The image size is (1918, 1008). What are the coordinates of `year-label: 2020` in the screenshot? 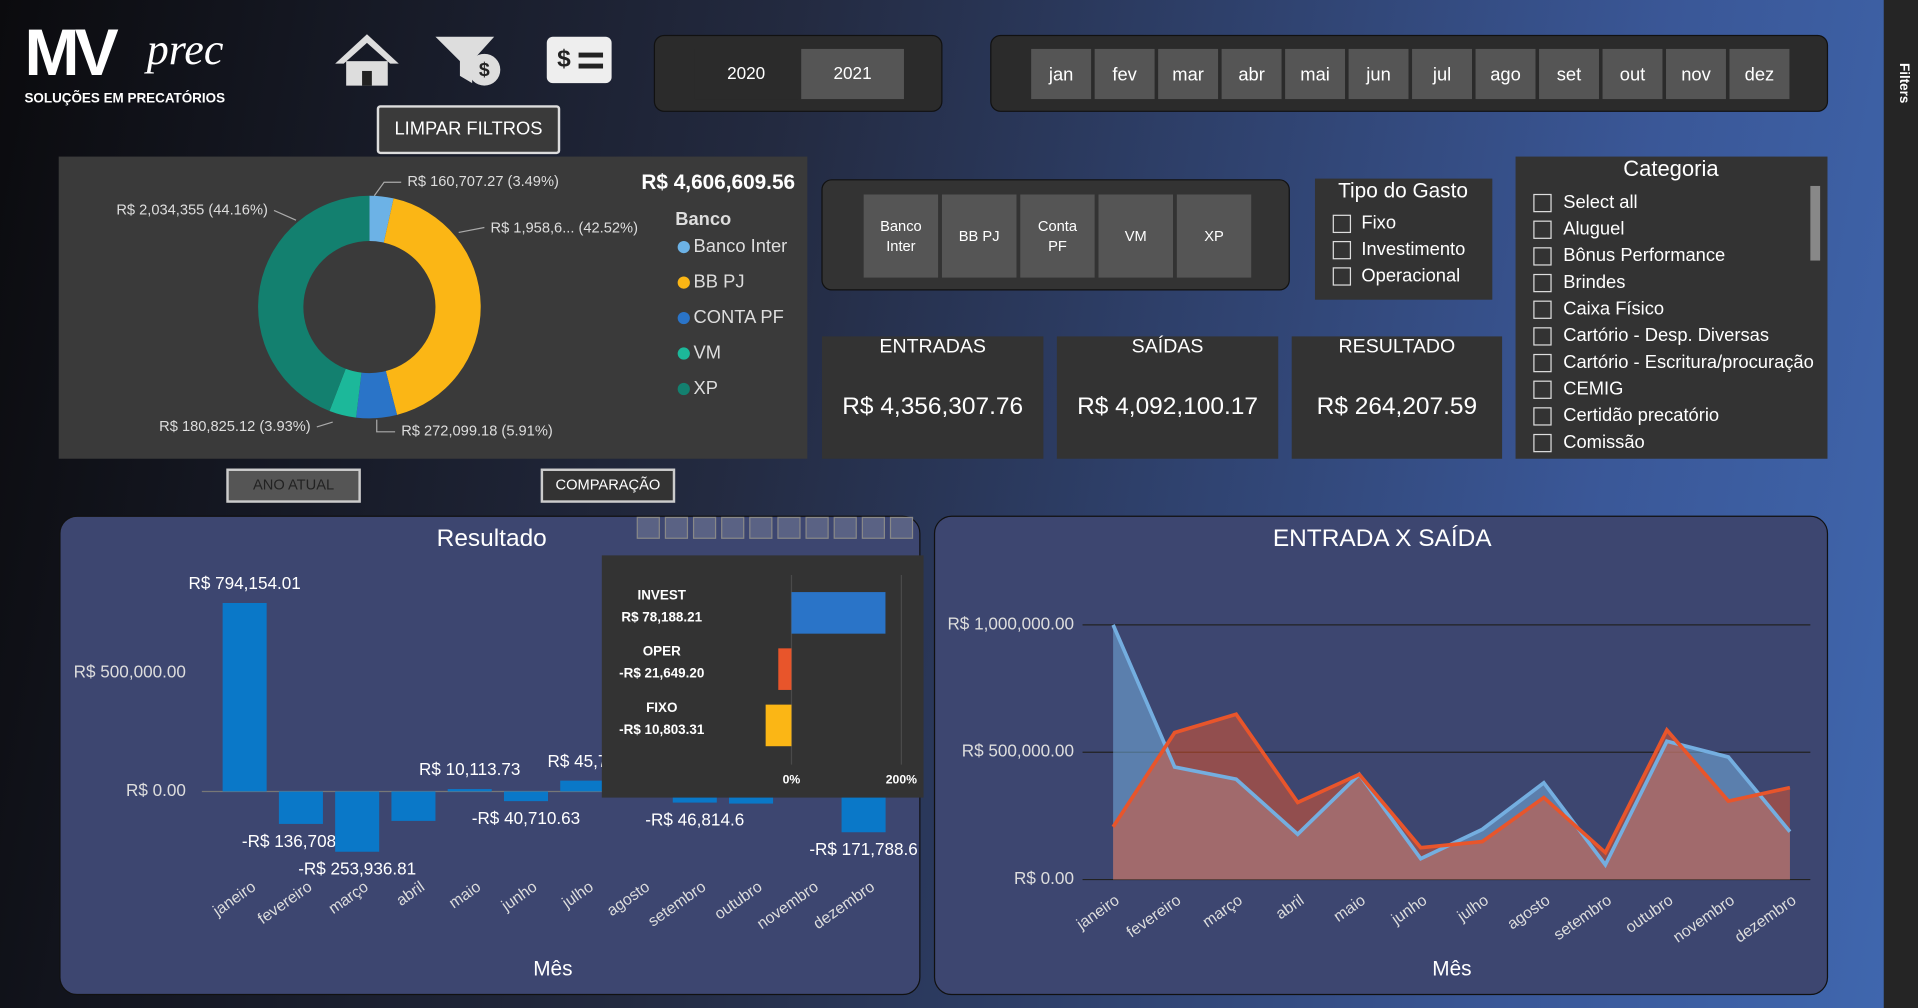 It's located at (746, 73).